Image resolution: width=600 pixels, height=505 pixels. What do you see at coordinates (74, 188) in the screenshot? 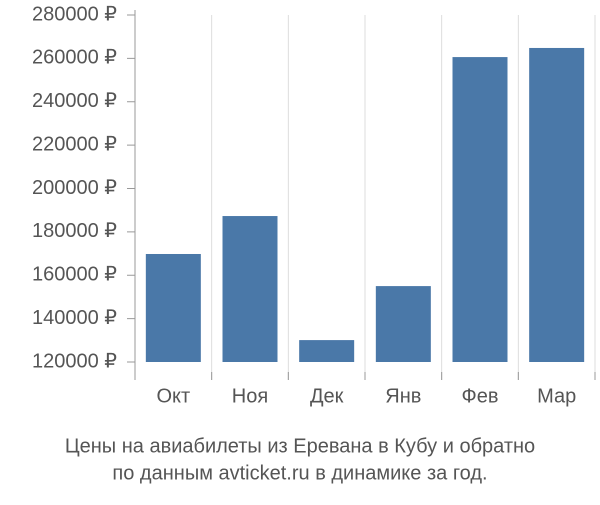
I see `y-tick-label: 200000 ₽` at bounding box center [74, 188].